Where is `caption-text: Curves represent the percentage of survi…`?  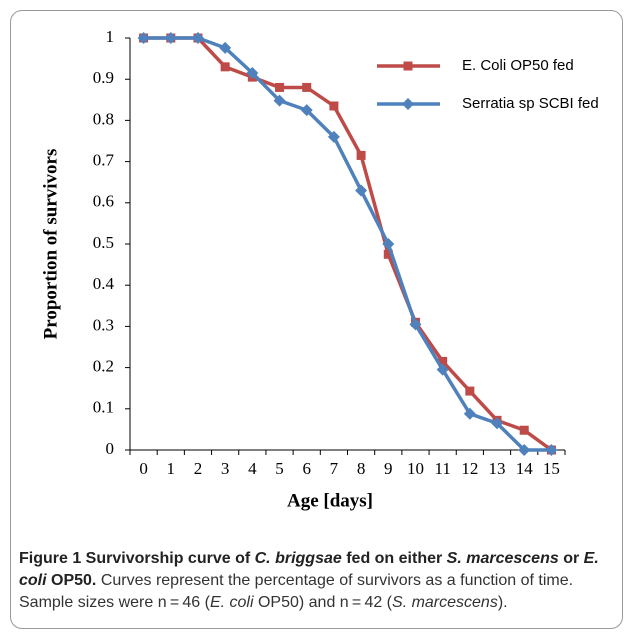 caption-text: Curves represent the percentage of survi… is located at coordinates (296, 591).